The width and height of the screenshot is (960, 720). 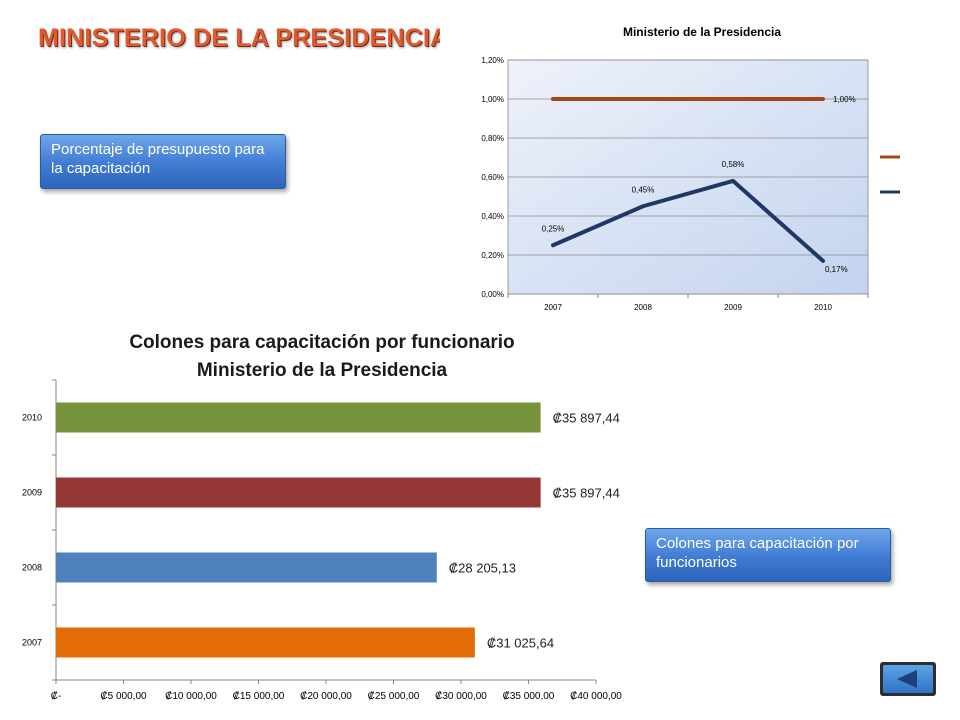 What do you see at coordinates (553, 228) in the screenshot?
I see `line-data-label: 0,25%` at bounding box center [553, 228].